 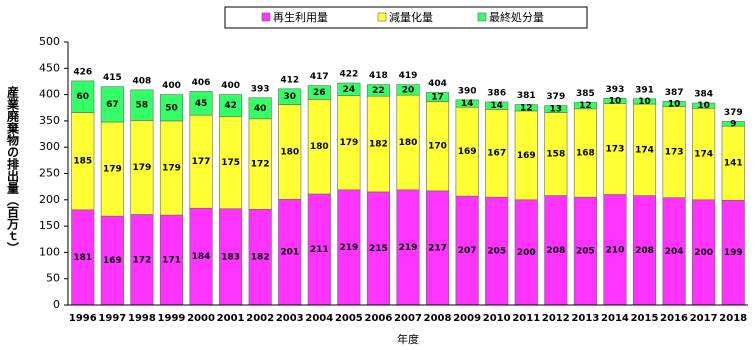 I want to click on data-label: 184, so click(x=201, y=257).